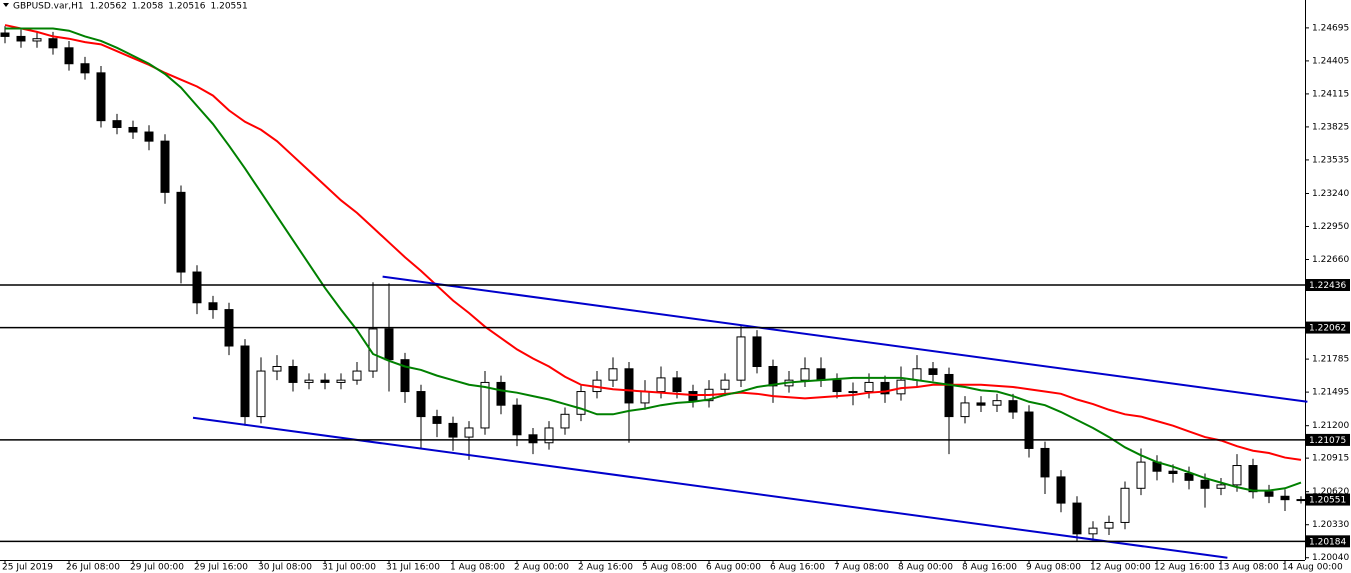 The width and height of the screenshot is (1351, 573). Describe the element at coordinates (229, 7) in the screenshot. I see `header-price: 1.20551` at that location.